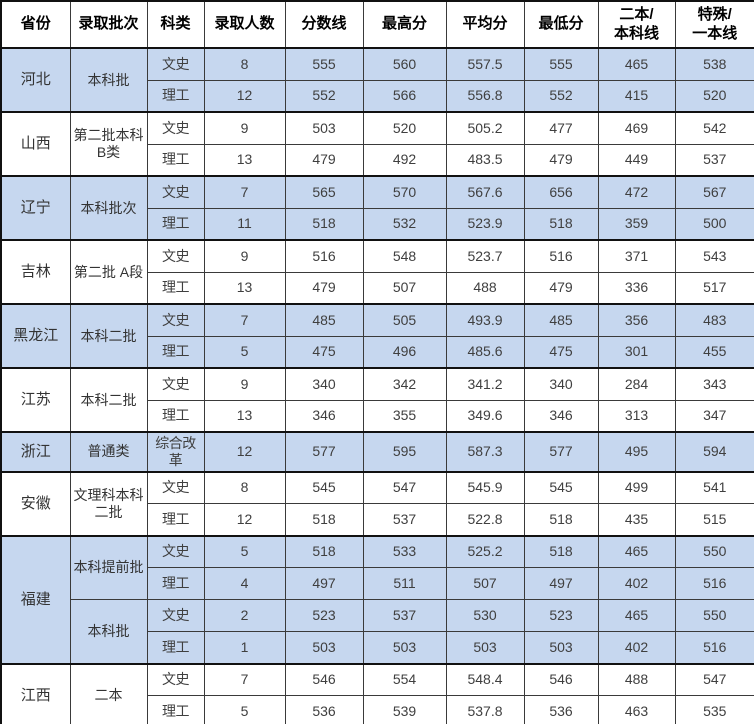 The width and height of the screenshot is (754, 724). What do you see at coordinates (108, 272) in the screenshot?
I see `batch-cell: 第二批 A段` at bounding box center [108, 272].